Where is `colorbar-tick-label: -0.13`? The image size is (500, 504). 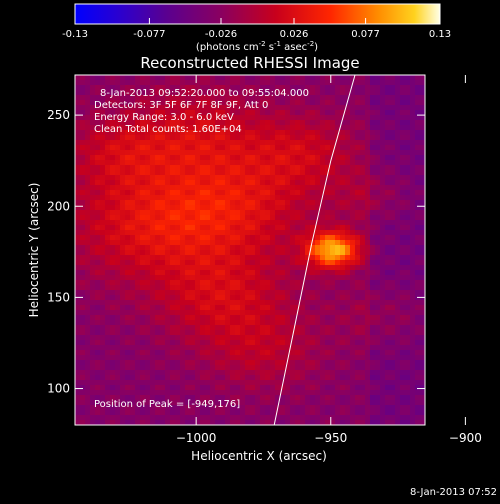
colorbar-tick-label: -0.13 is located at coordinates (75, 34).